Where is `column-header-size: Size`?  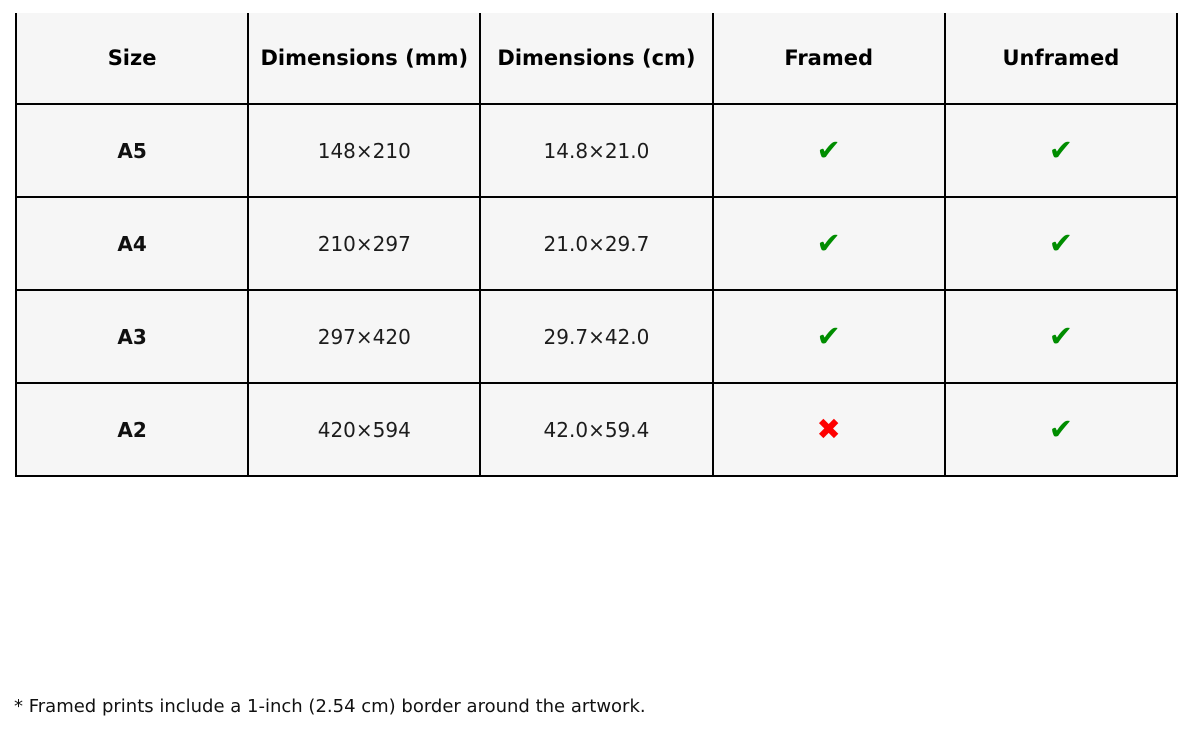 column-header-size: Size is located at coordinates (132, 59).